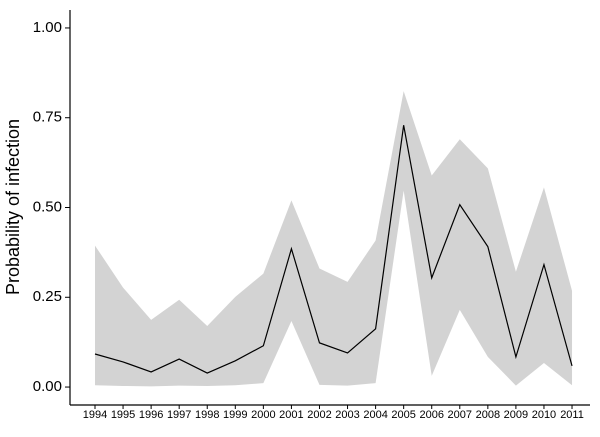  What do you see at coordinates (319, 415) in the screenshot?
I see `x-tick-label: 2002` at bounding box center [319, 415].